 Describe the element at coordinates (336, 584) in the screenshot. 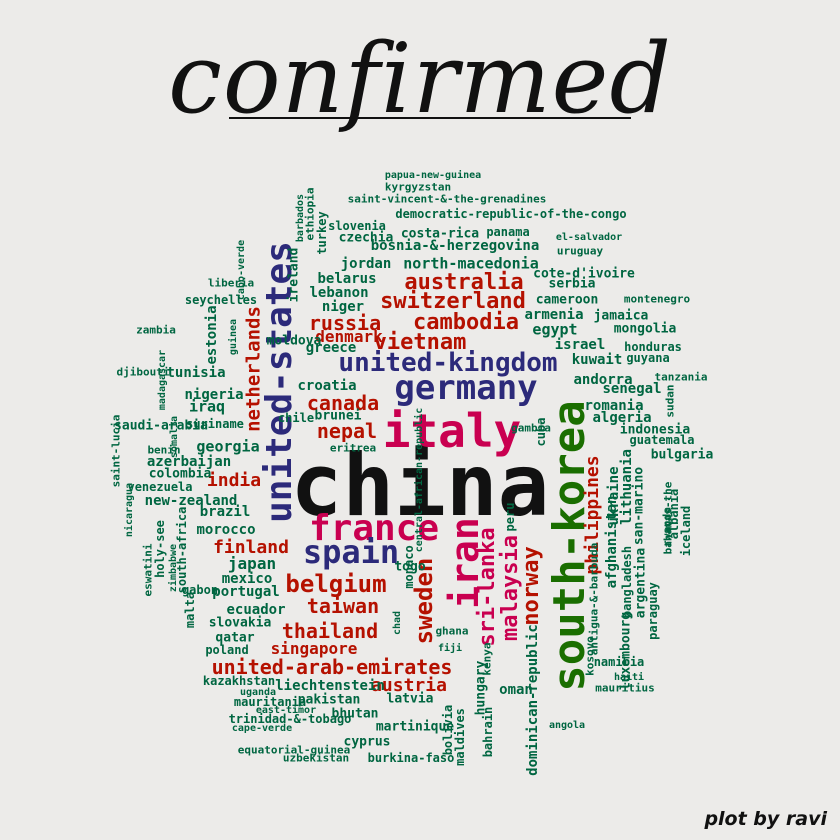

I see `word-belgium: belgium` at that location.